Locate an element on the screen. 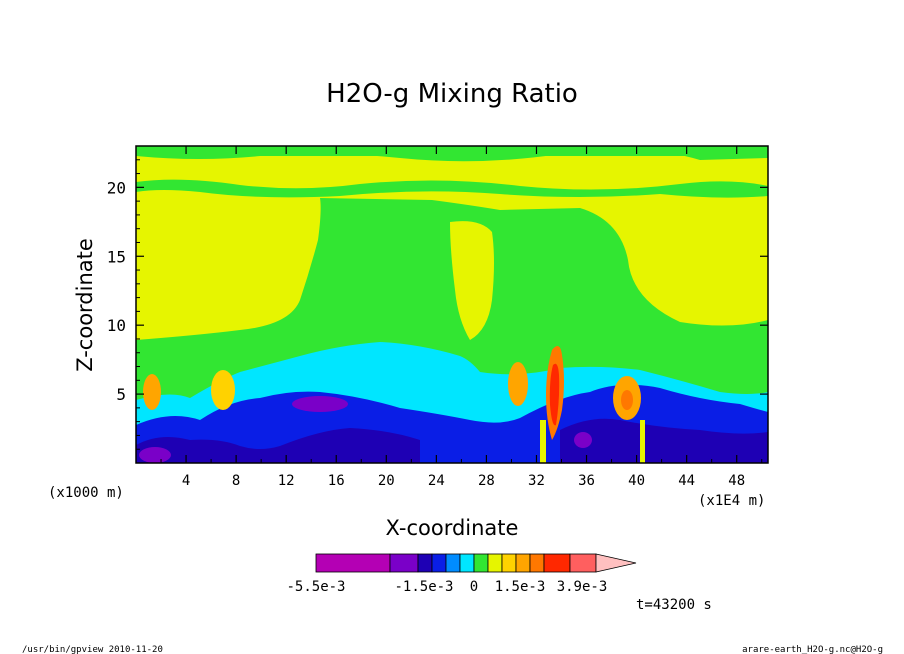  field-orange-a is located at coordinates (152, 392).